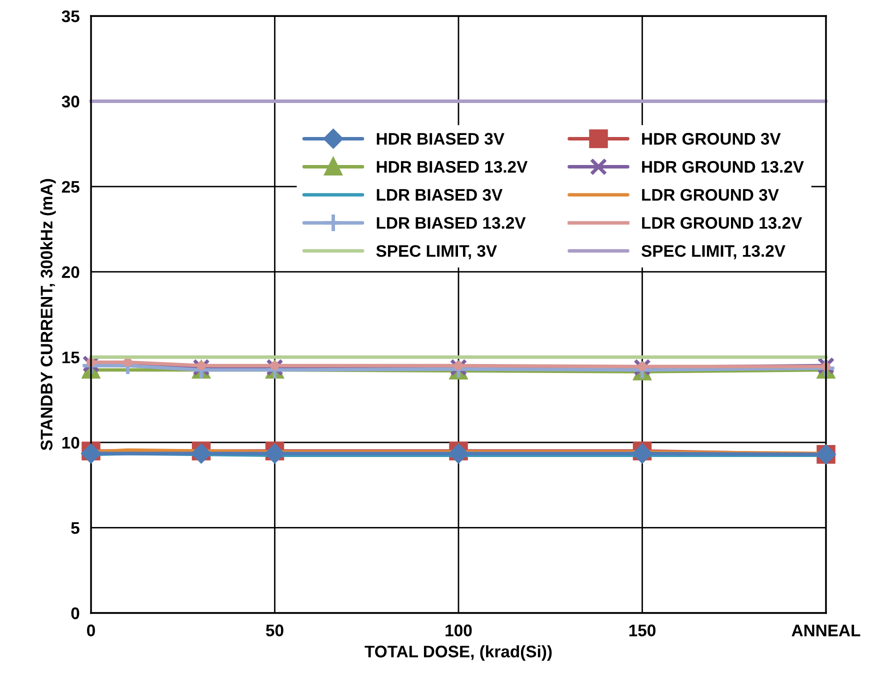 The image size is (872, 677). What do you see at coordinates (451, 223) in the screenshot?
I see `legend-label: LDR BIASED 13.2V` at bounding box center [451, 223].